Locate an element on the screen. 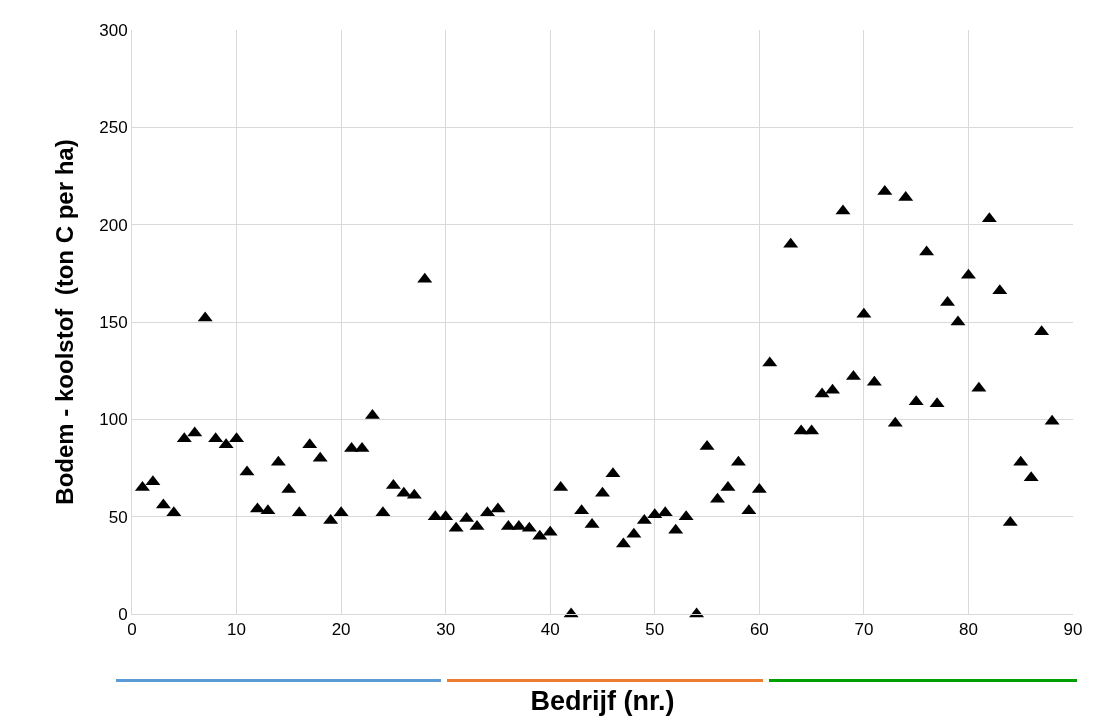 This screenshot has width=1099, height=723. x-tick-label: 50 is located at coordinates (655, 630).